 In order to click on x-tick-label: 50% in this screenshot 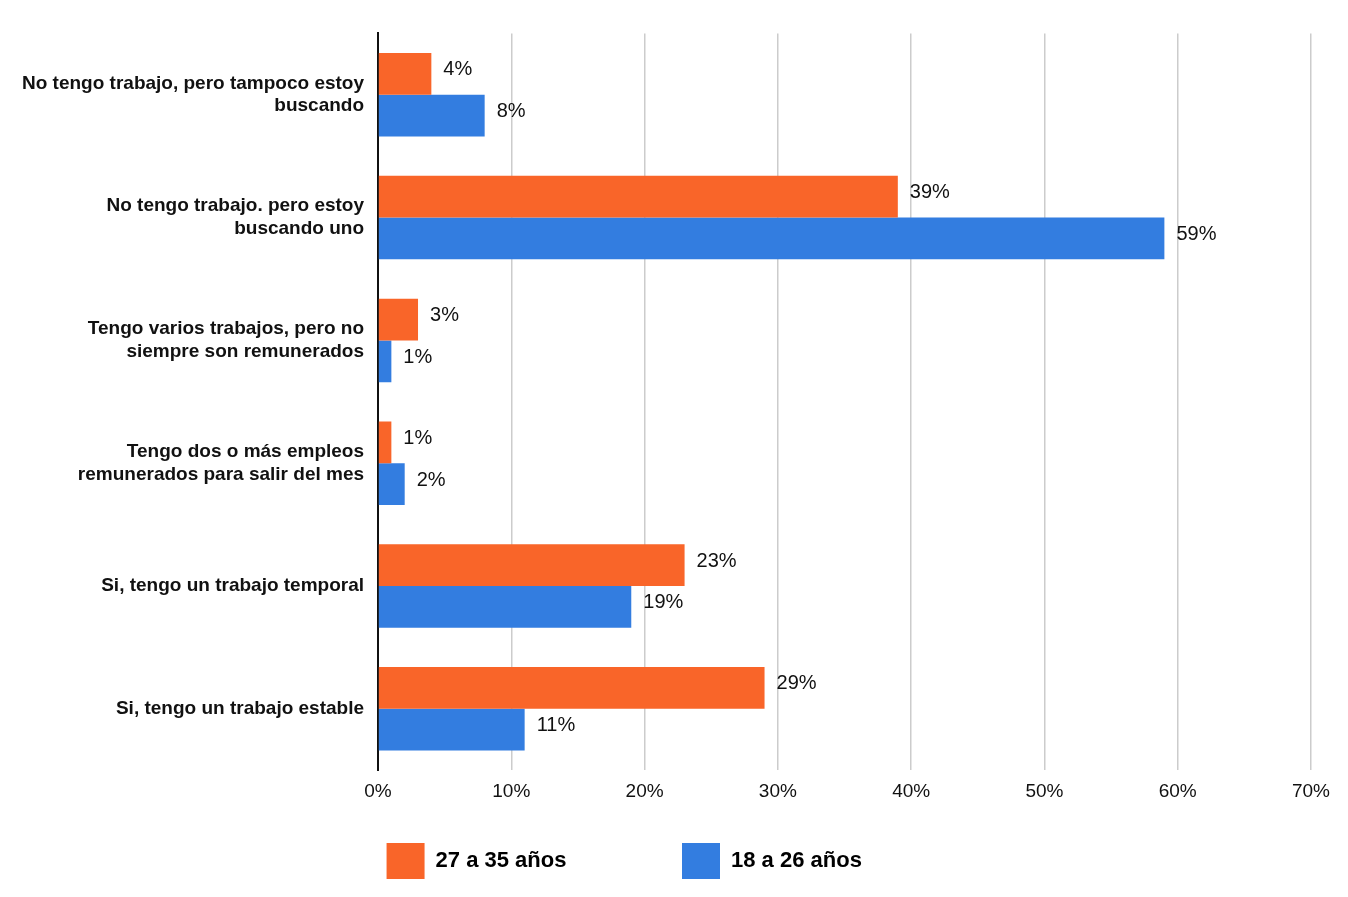, I will do `click(1044, 790)`.